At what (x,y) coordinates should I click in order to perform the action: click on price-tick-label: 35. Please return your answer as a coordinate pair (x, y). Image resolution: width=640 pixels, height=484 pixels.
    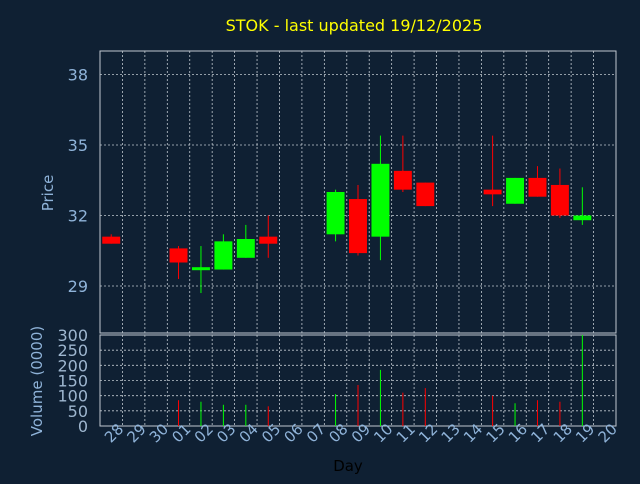
    Looking at the image, I should click on (78, 145).